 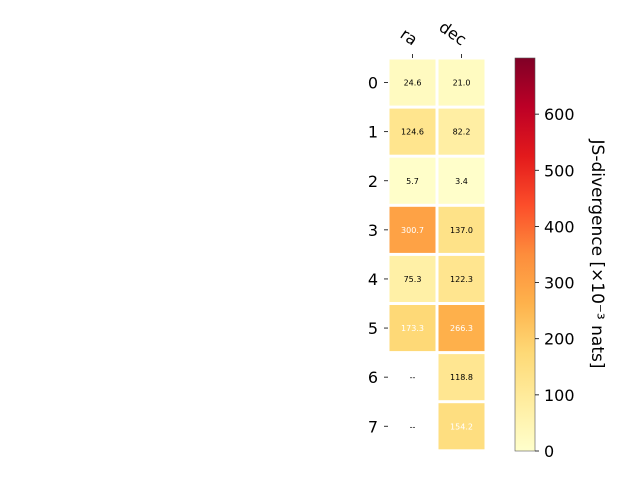 I want to click on colorbar-tick-label: 500, so click(x=559, y=170).